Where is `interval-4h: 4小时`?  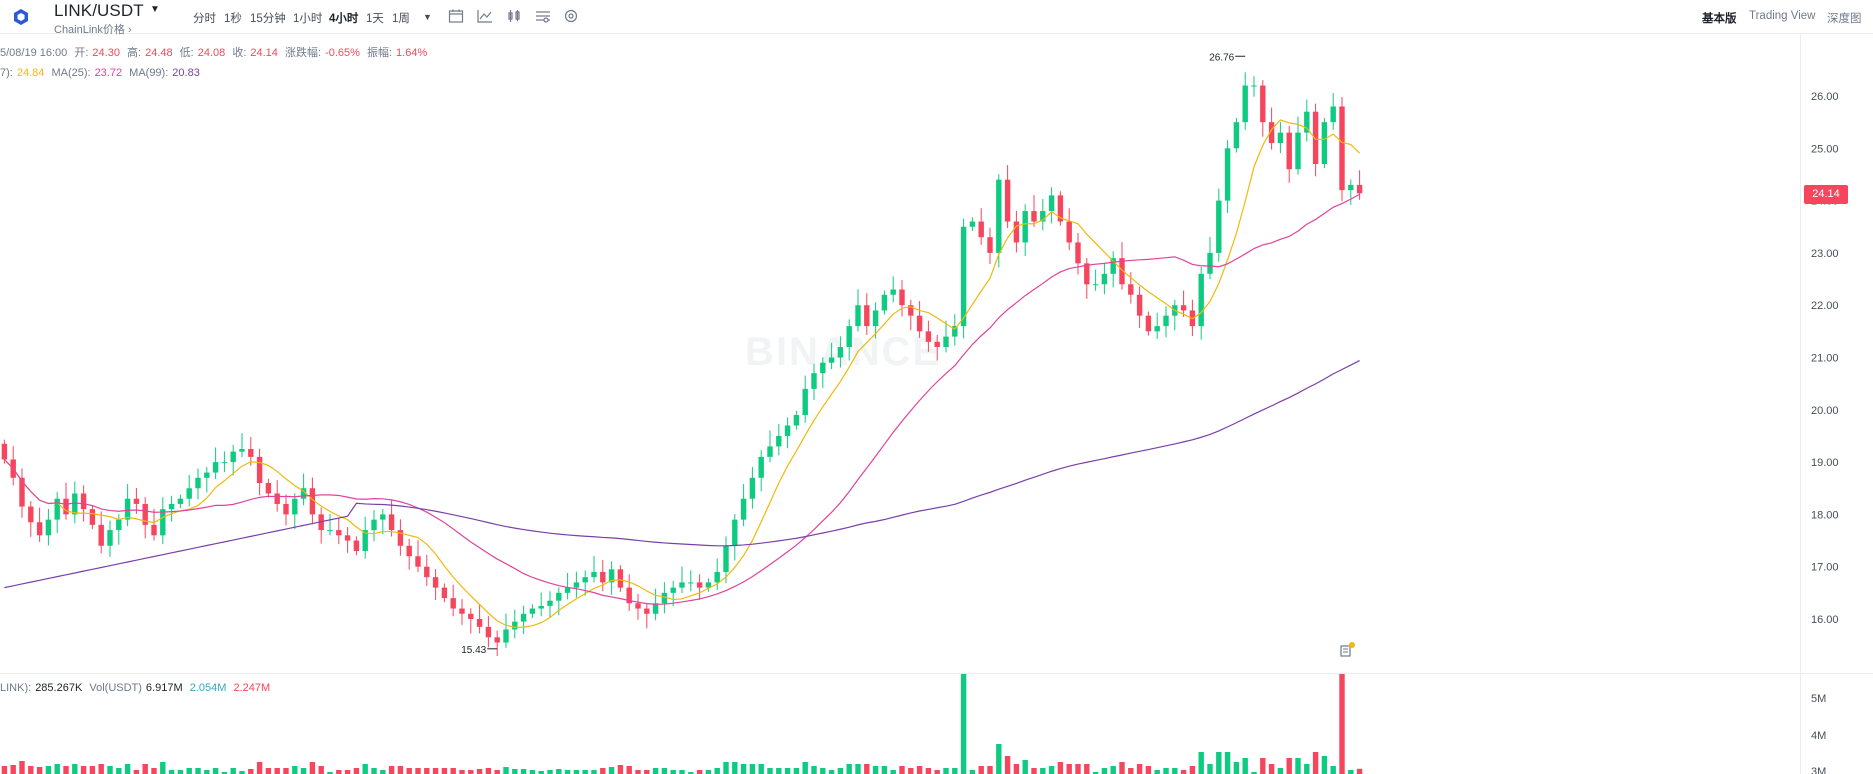
interval-4h: 4小时 is located at coordinates (344, 19).